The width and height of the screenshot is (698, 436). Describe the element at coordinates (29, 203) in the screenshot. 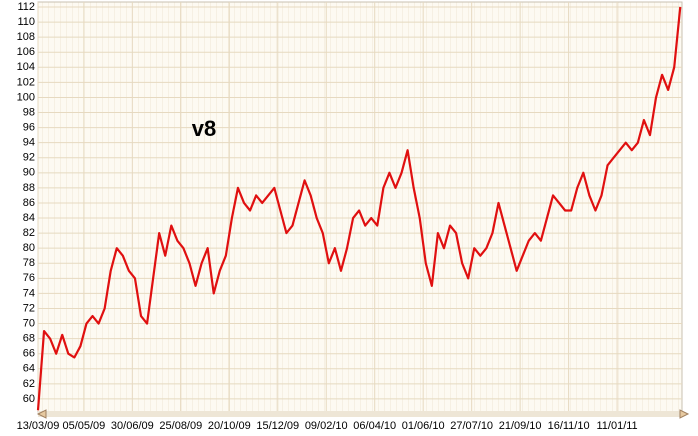

I see `y-tick-label: 86` at that location.